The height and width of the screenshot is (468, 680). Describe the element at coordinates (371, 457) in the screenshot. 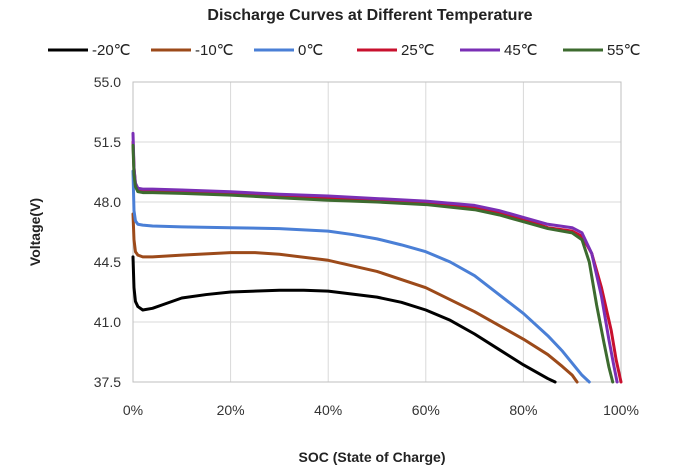

I see `x-axis-label: SOC (State of Charge)` at that location.